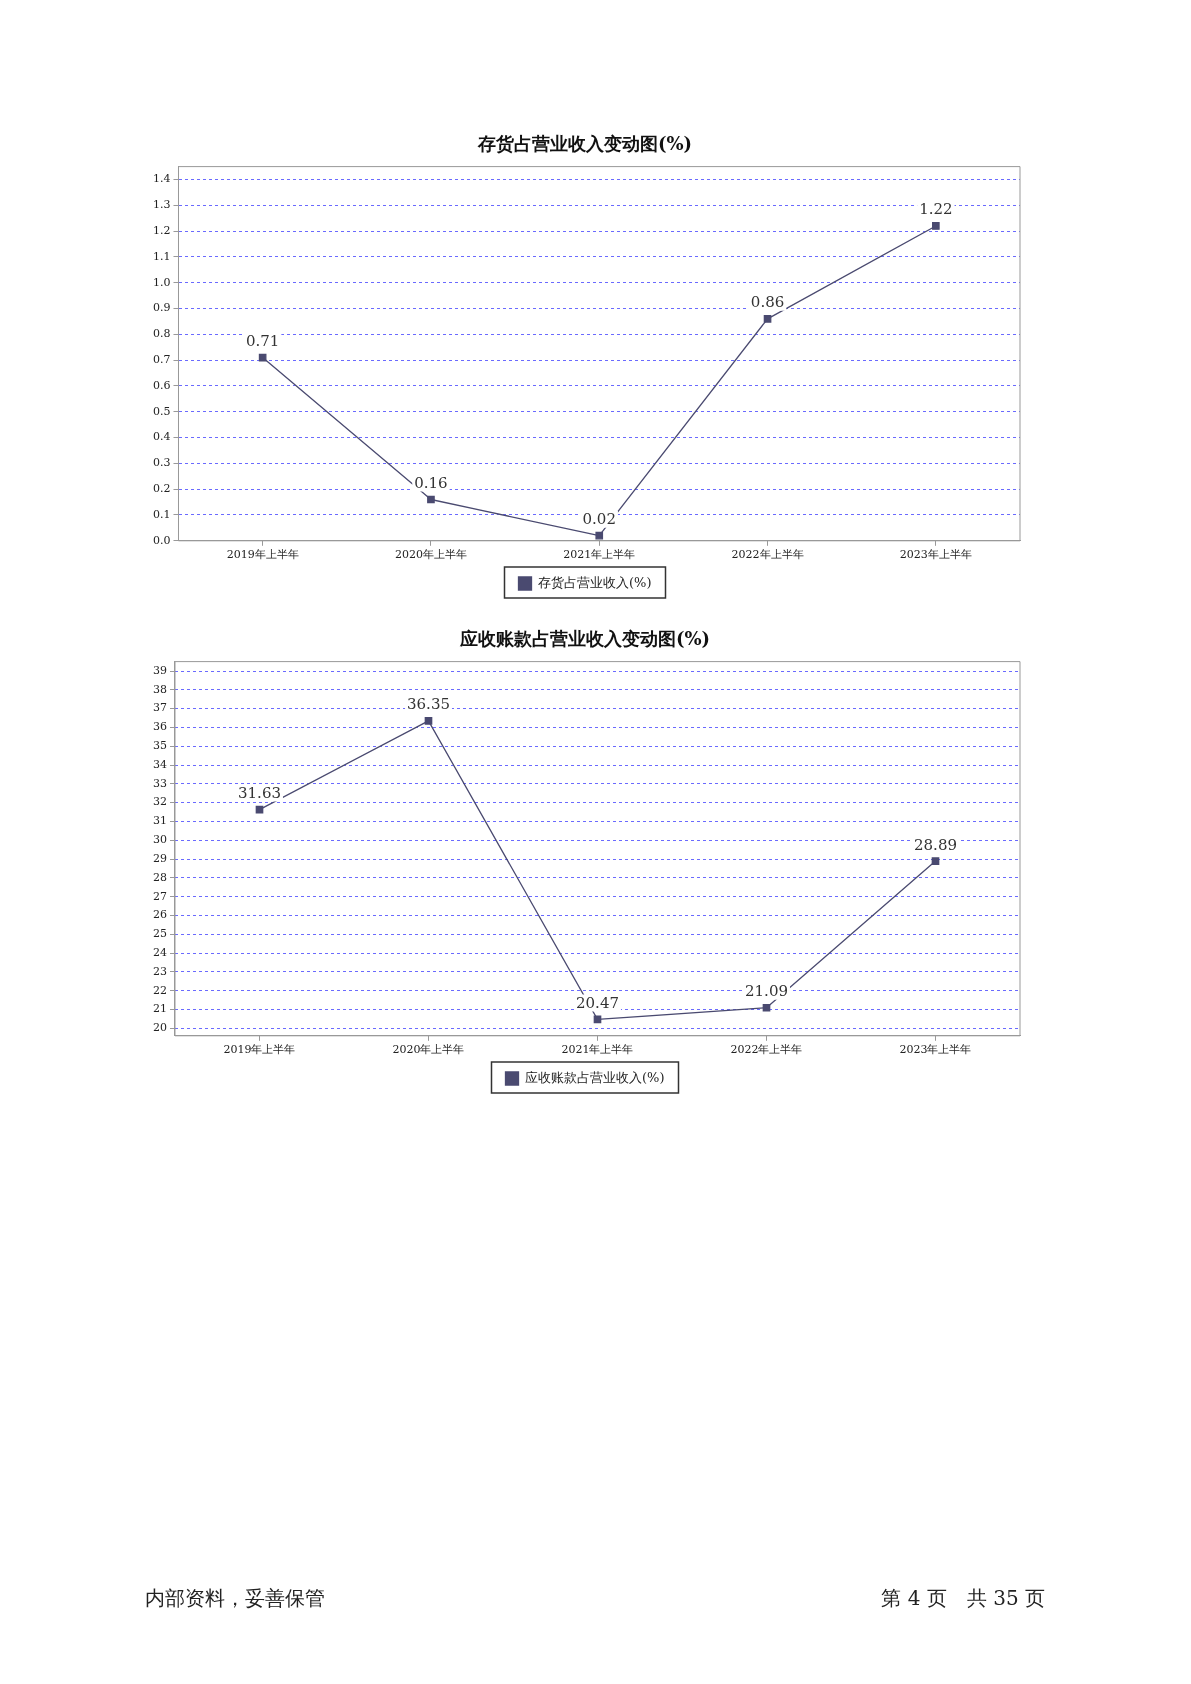 Image resolution: width=1191 pixels, height=1684 pixels. Describe the element at coordinates (161, 334) in the screenshot. I see `y-tick-label: 0.8` at that location.